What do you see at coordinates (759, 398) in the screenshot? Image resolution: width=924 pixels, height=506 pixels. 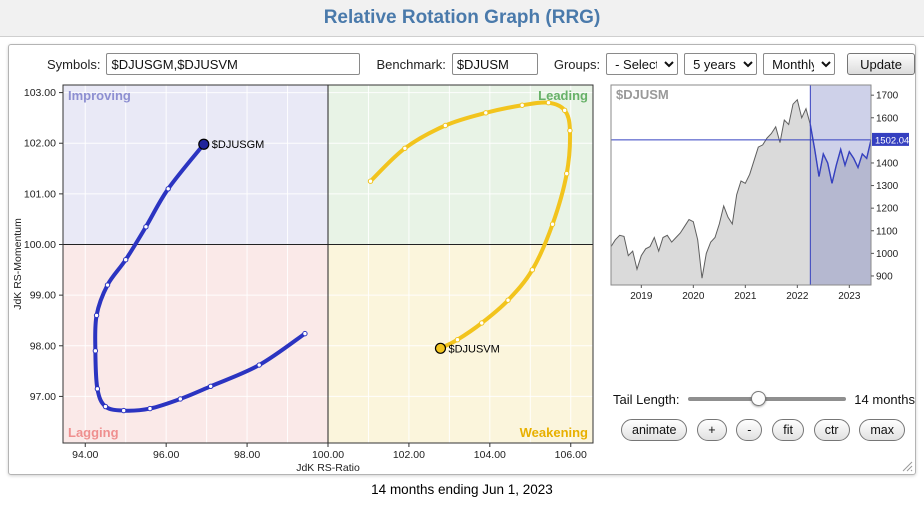 I see `slider-handle` at bounding box center [759, 398].